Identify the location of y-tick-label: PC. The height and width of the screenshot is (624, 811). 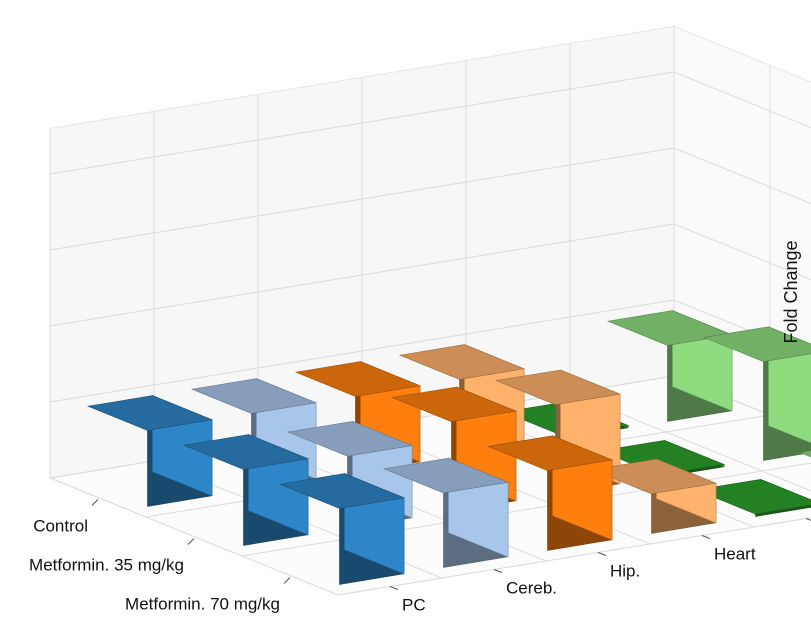
(414, 605).